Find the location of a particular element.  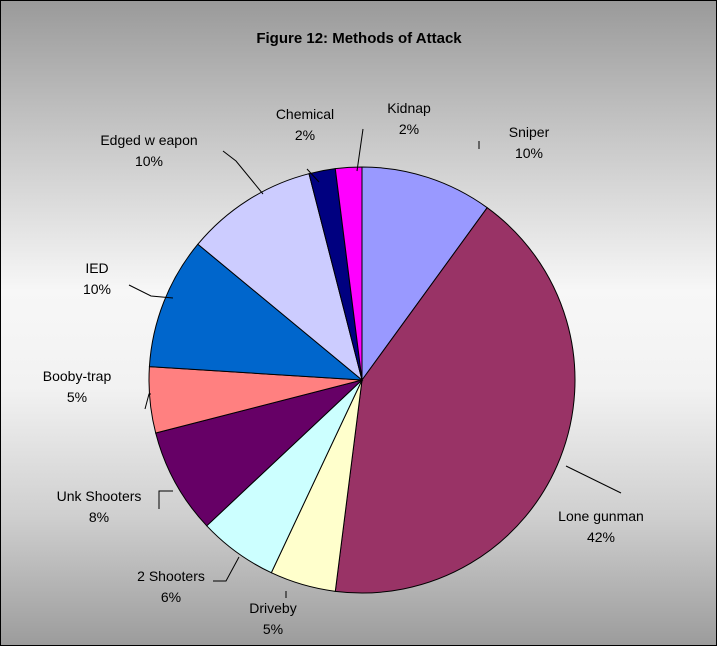

slice-label-name: Edged w eapon is located at coordinates (148, 140).